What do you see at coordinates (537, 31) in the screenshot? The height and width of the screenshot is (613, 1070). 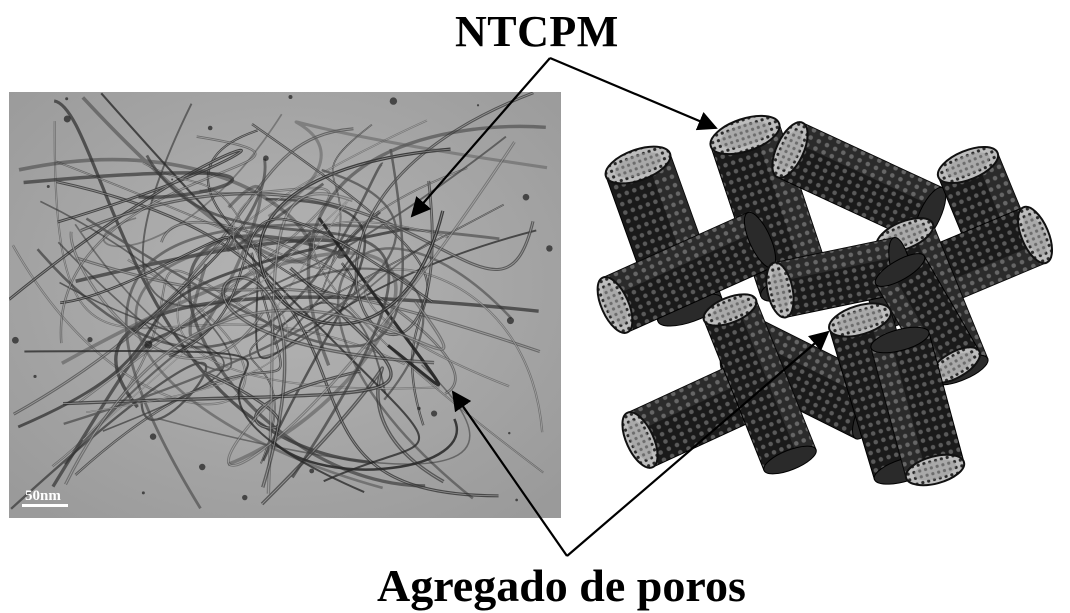 I see `label-ntcpm: NTCPM` at bounding box center [537, 31].